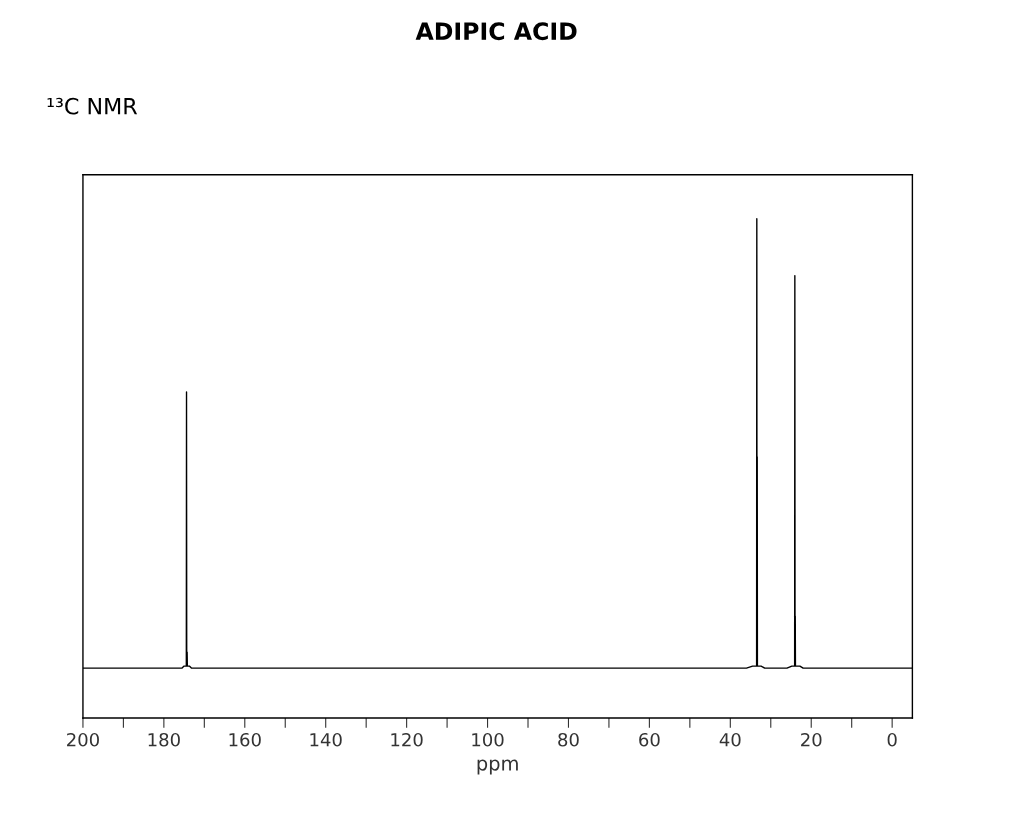 The height and width of the screenshot is (832, 1024). Describe the element at coordinates (568, 739) in the screenshot. I see `x-tick-label: 80` at that location.